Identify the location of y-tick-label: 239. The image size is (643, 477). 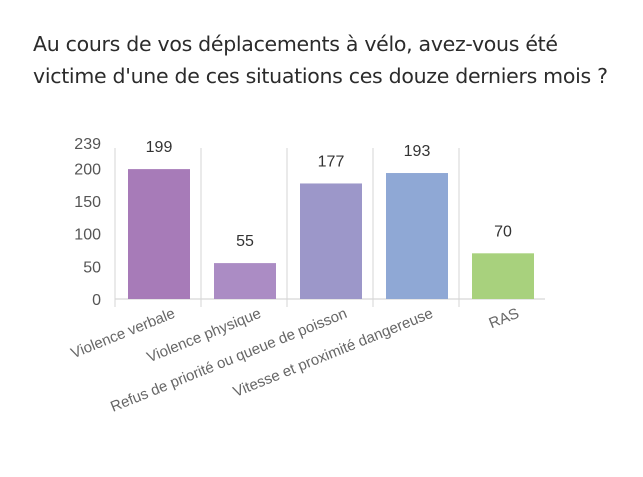
(87, 144).